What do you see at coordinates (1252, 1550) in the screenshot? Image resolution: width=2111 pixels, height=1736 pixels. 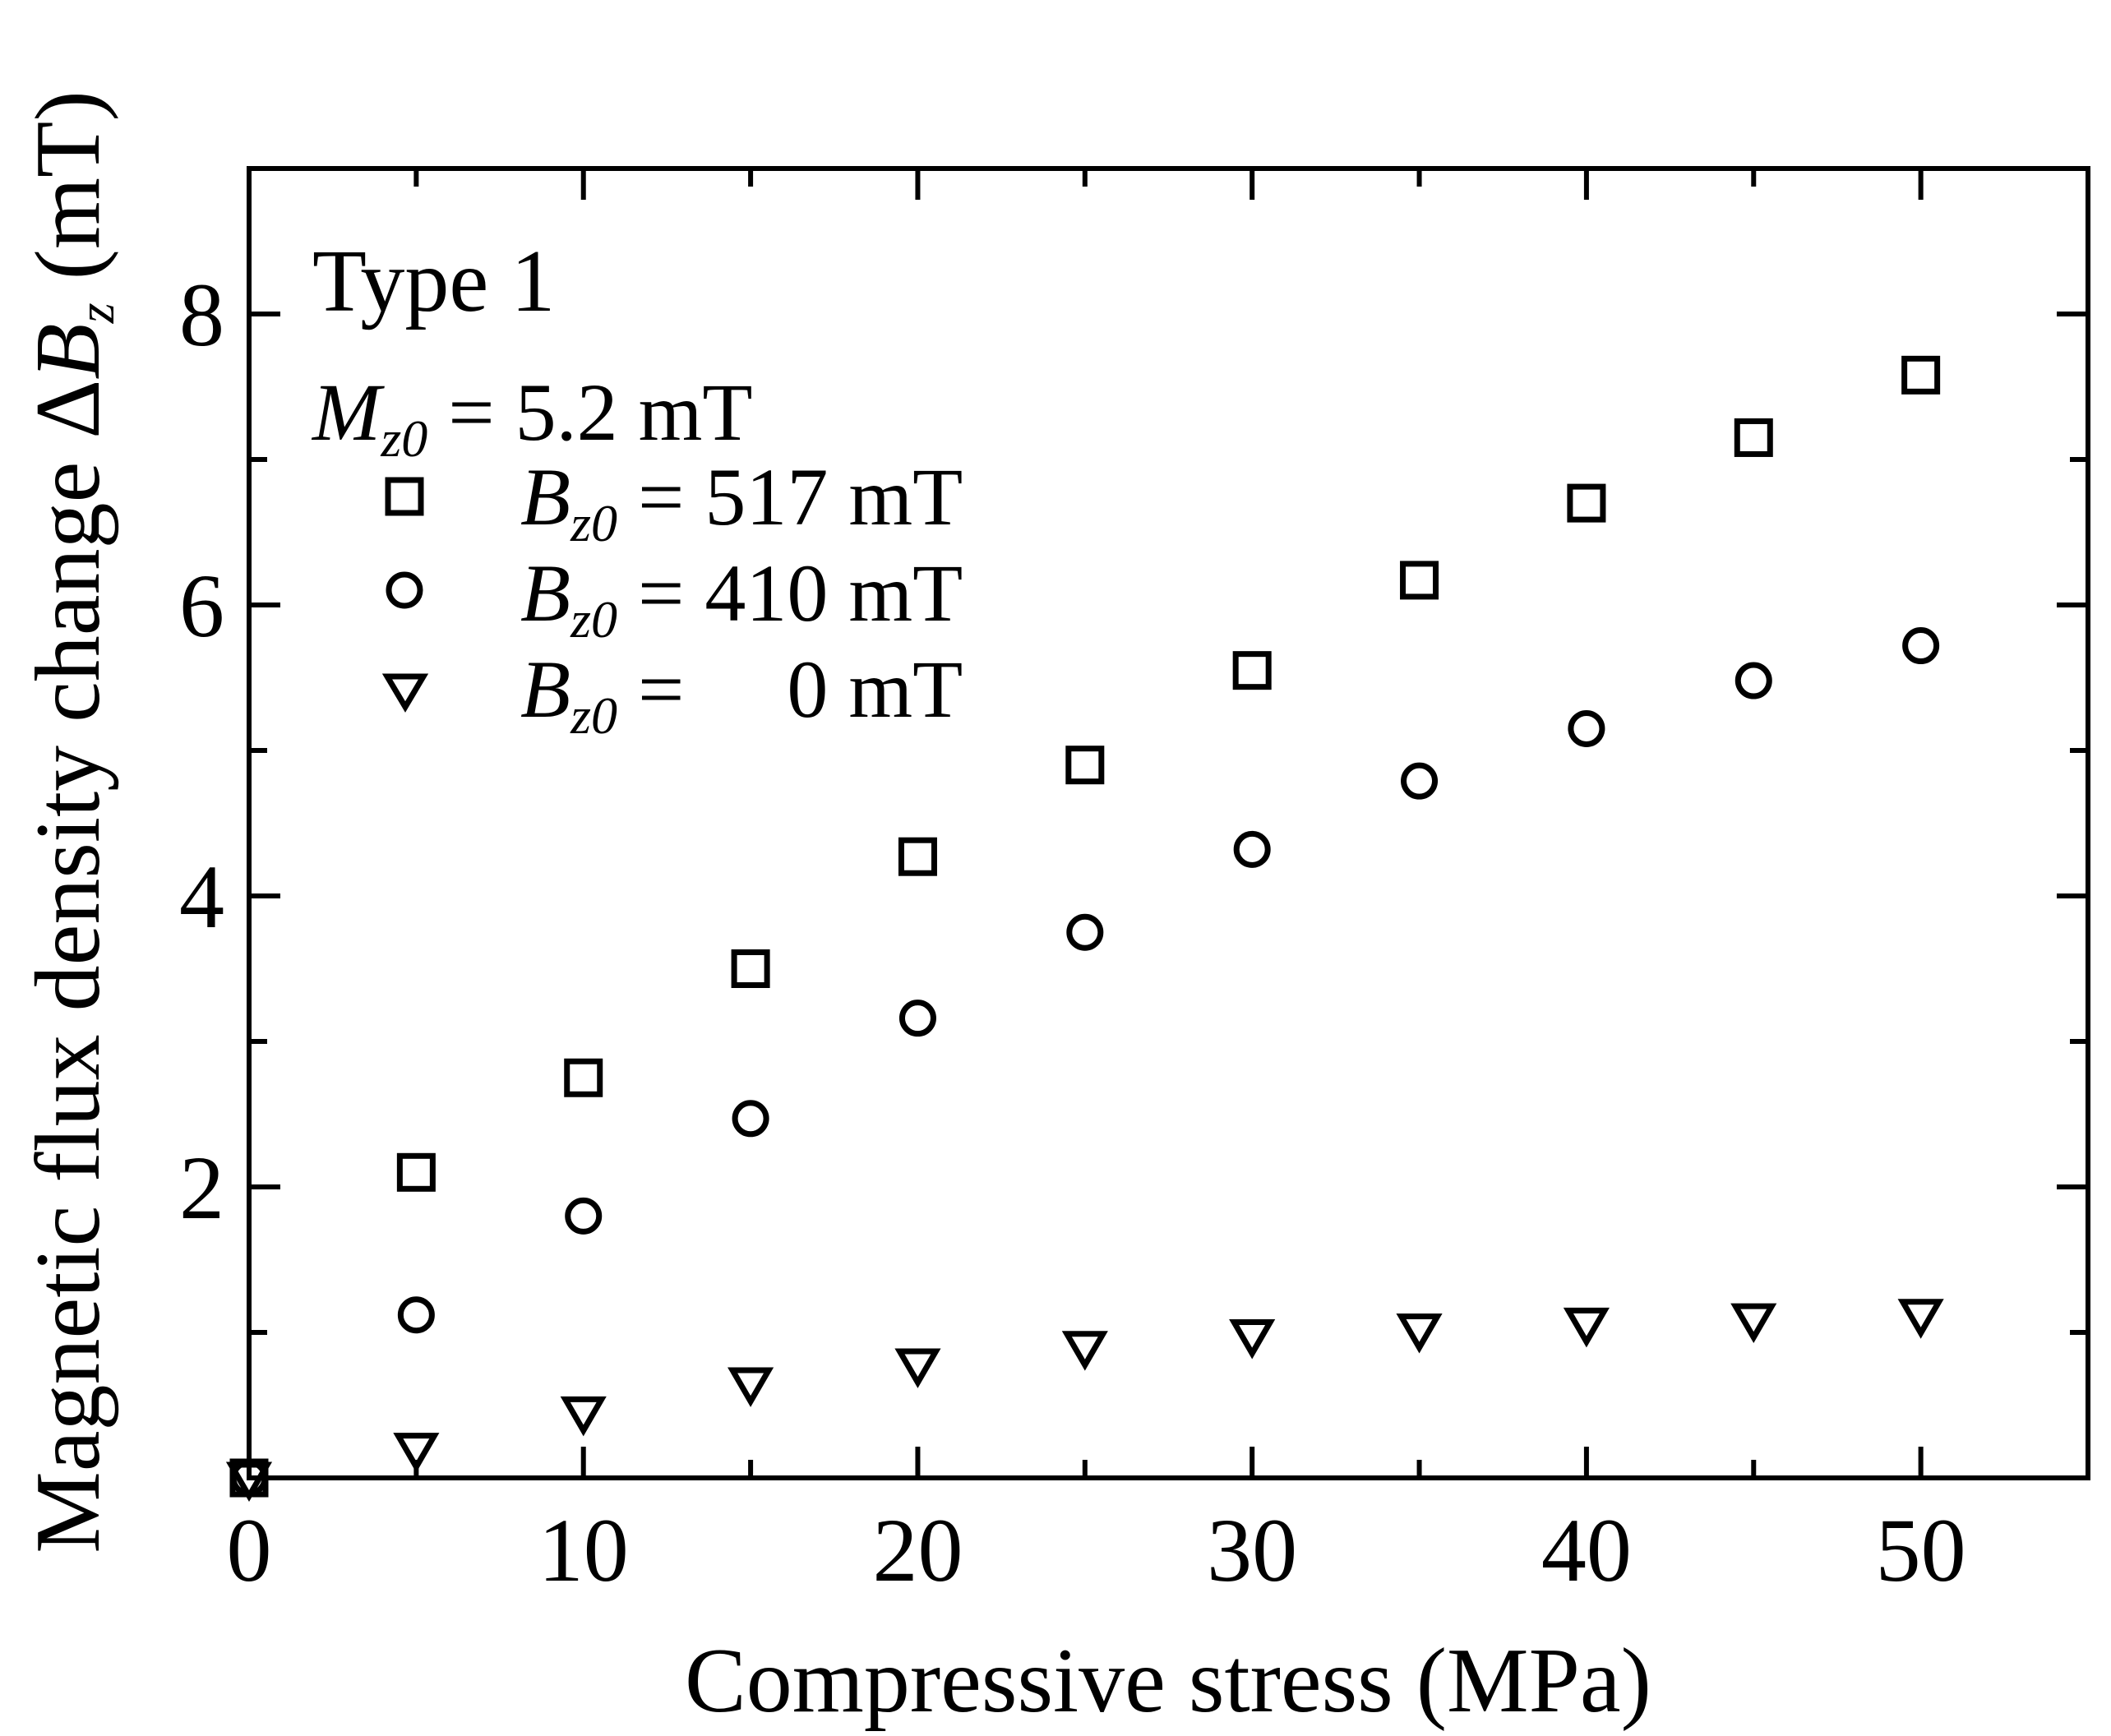 I see `x-tick-label: 30` at bounding box center [1252, 1550].